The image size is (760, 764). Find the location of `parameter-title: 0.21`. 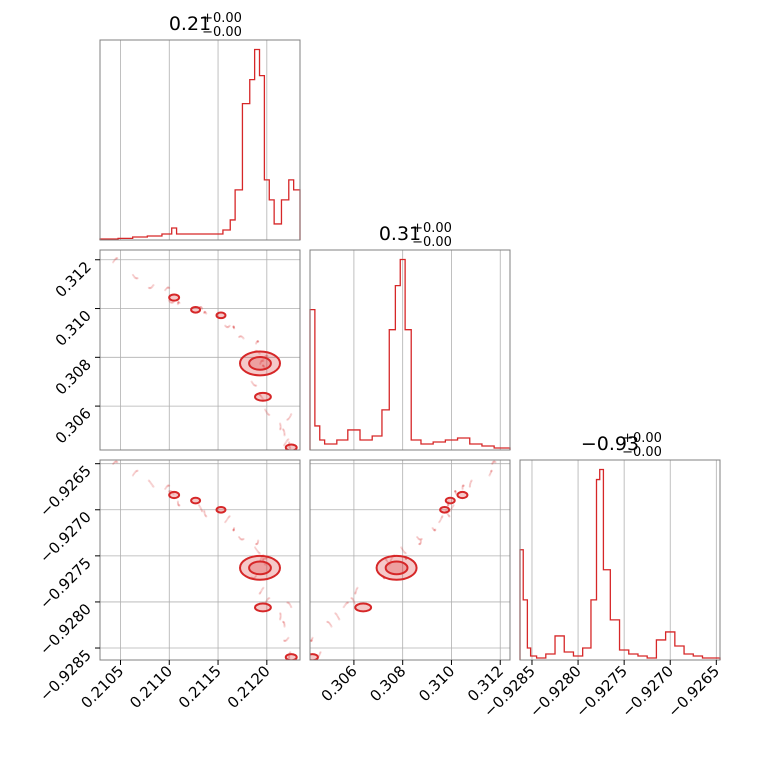

parameter-title: 0.21 is located at coordinates (190, 24).